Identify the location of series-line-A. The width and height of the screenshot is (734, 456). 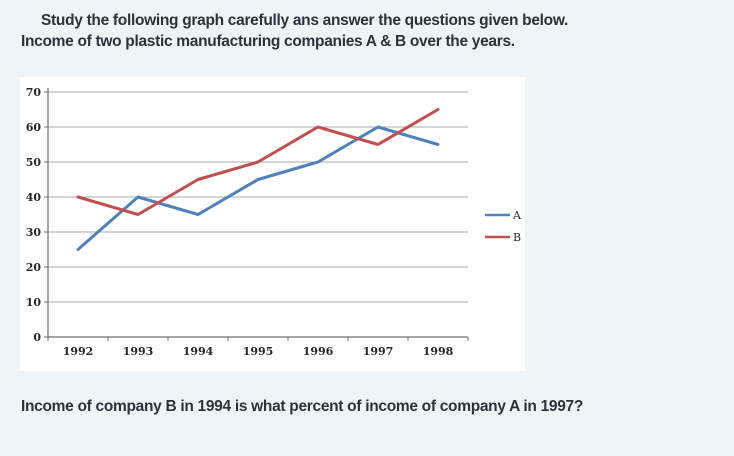
(258, 188).